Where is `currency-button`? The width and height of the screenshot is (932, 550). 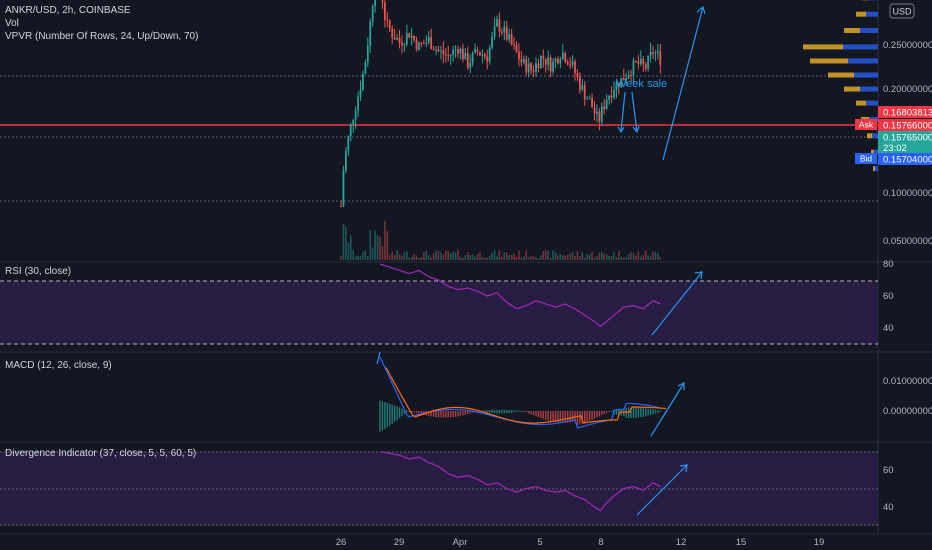 currency-button is located at coordinates (902, 11).